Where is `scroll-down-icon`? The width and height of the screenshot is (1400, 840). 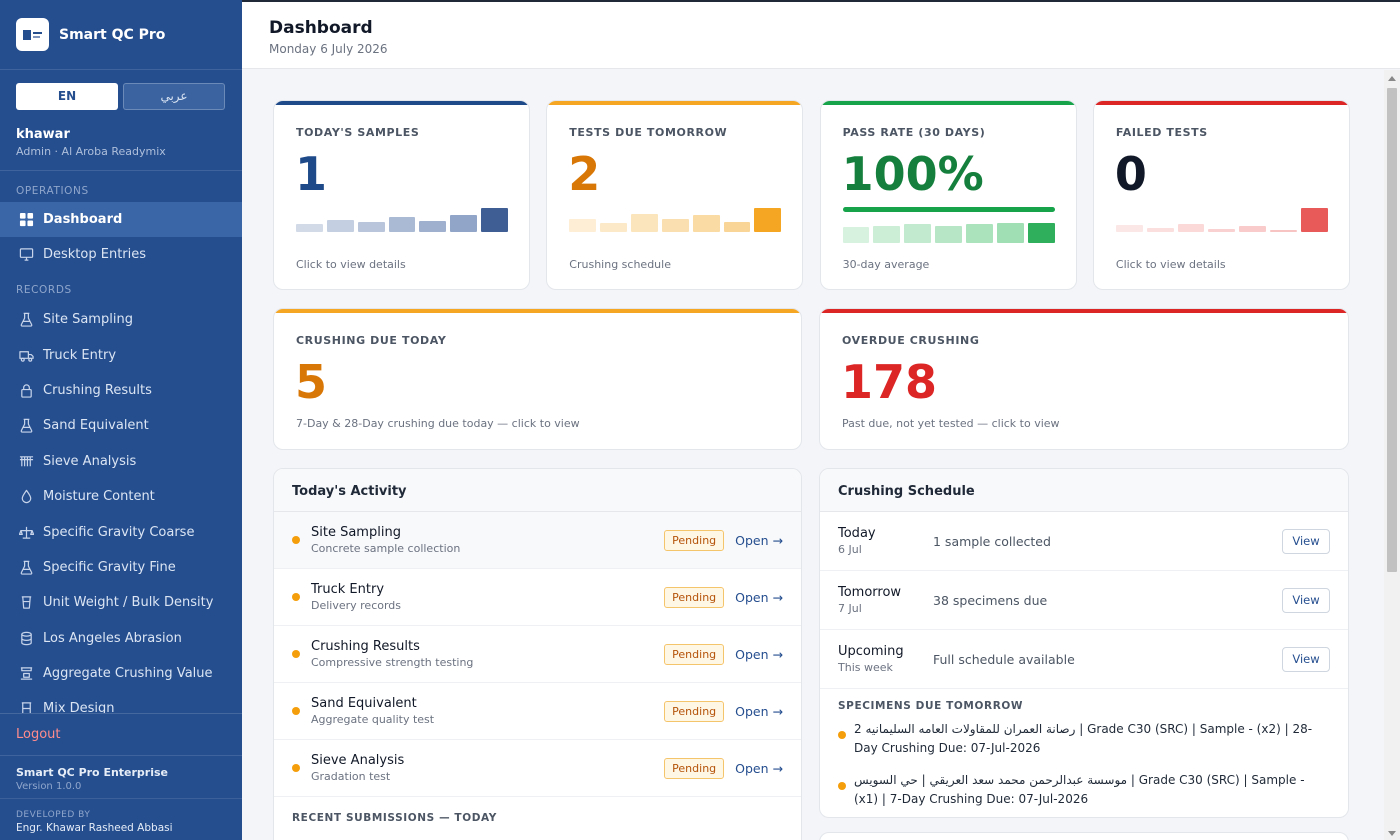 scroll-down-icon is located at coordinates (1392, 833).